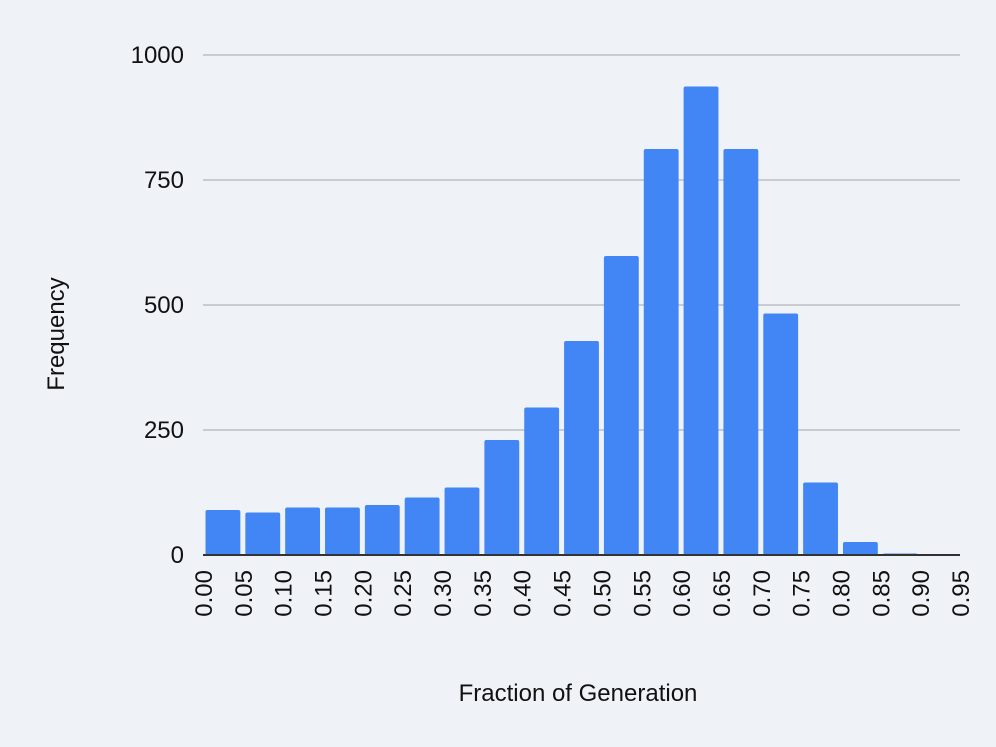  I want to click on x-tick-label: 0.75, so click(802, 593).